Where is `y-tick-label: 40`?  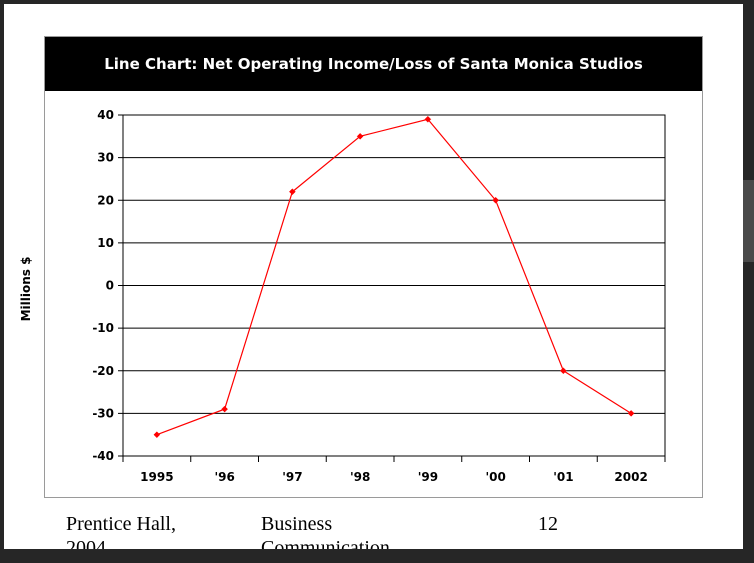
y-tick-label: 40 is located at coordinates (105, 115).